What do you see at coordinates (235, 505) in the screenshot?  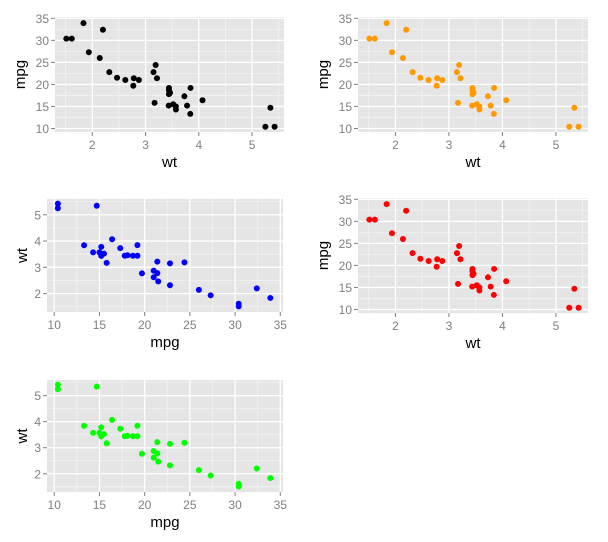 I see `x-tick-label: 30` at bounding box center [235, 505].